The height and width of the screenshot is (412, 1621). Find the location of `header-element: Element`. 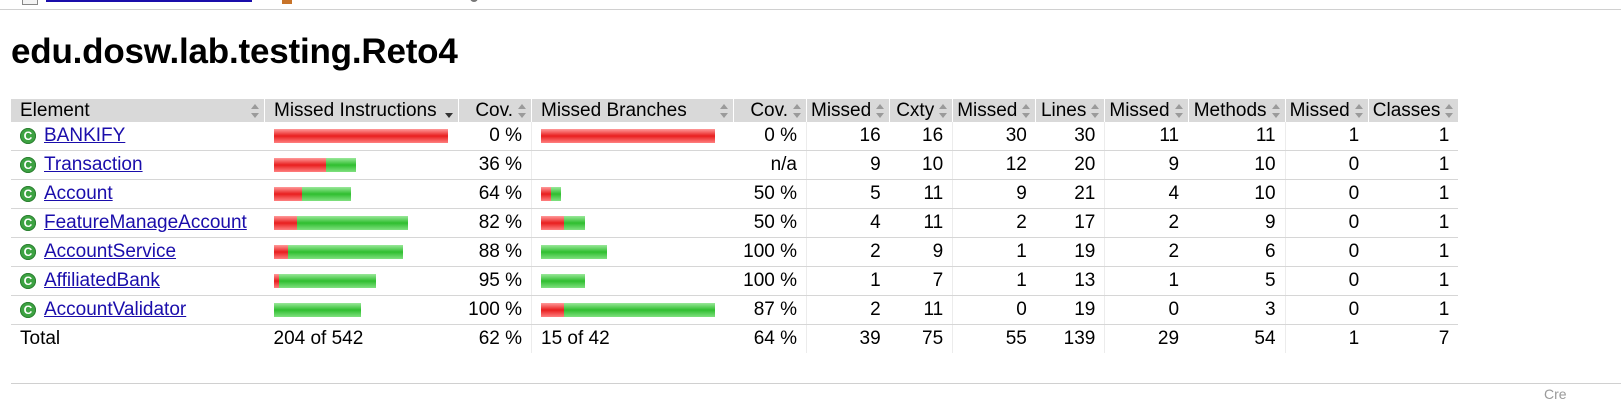

header-element: Element is located at coordinates (138, 110).